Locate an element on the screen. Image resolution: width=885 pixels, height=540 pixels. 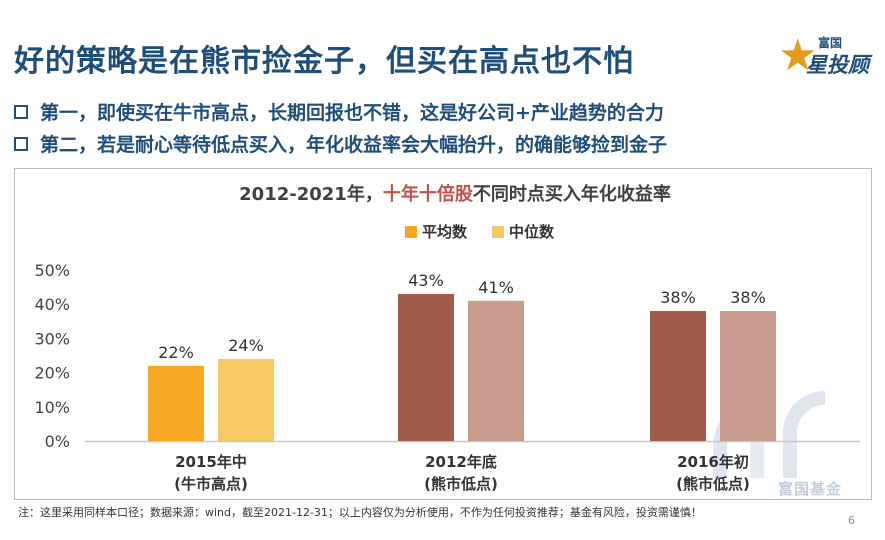
x-tick-label: 2016年初 is located at coordinates (713, 462).